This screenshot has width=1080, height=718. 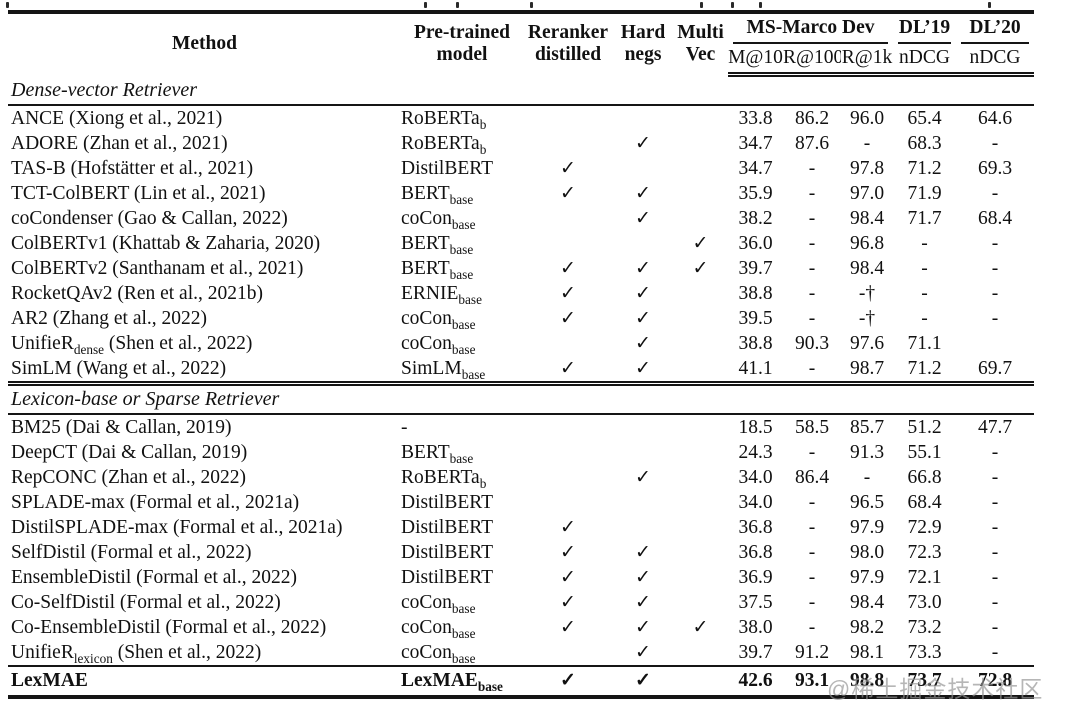 What do you see at coordinates (925, 60) in the screenshot?
I see `col-header-ndcg-dl19: nDCG` at bounding box center [925, 60].